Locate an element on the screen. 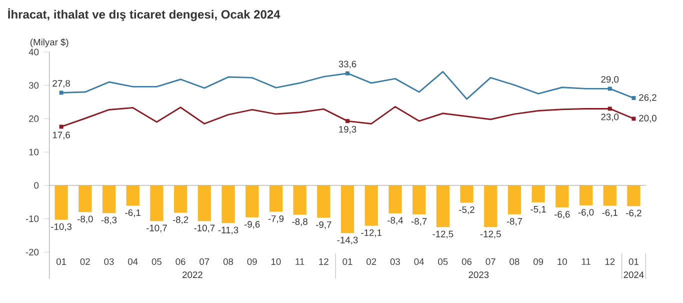  data-label: -14,3 is located at coordinates (347, 240).